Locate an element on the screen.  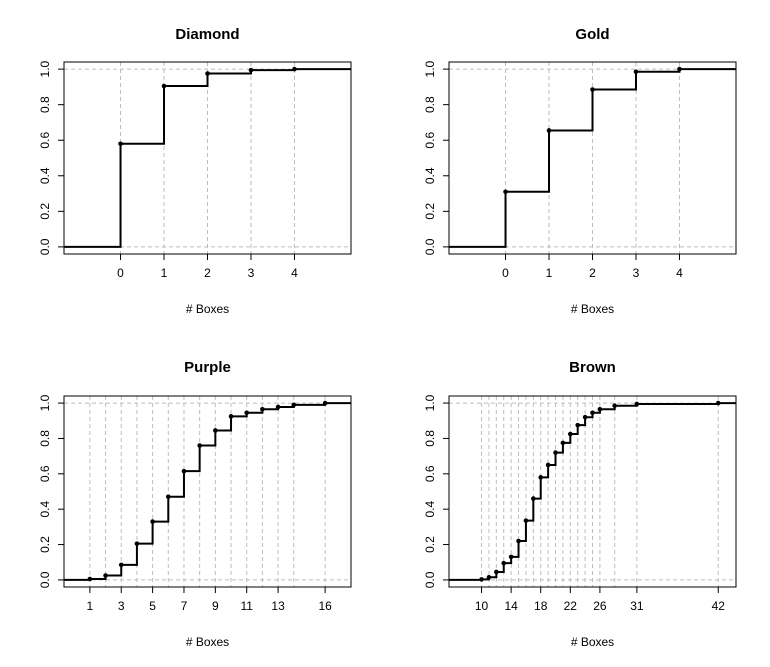
panel-title: Gold is located at coordinates (592, 34).